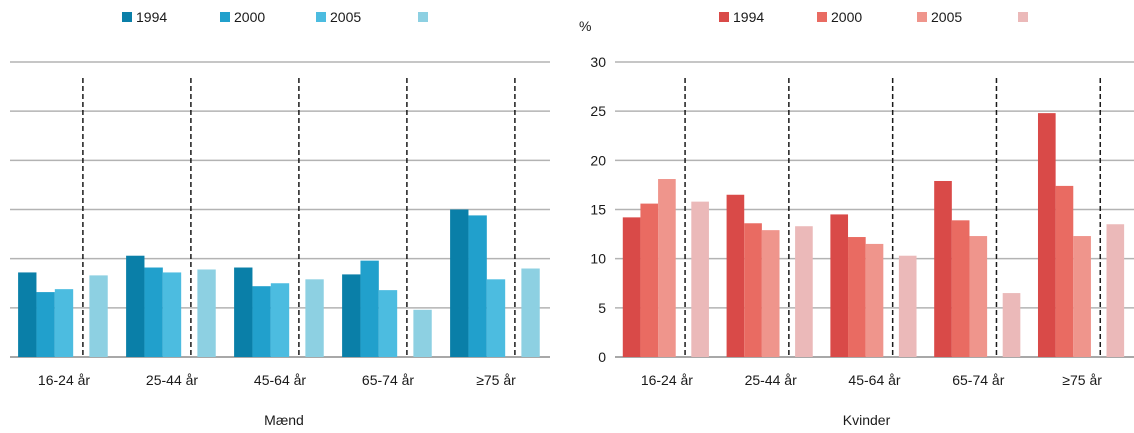  What do you see at coordinates (585, 26) in the screenshot?
I see `y-axis-label: %` at bounding box center [585, 26].